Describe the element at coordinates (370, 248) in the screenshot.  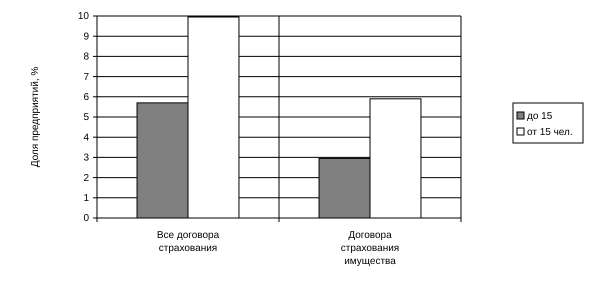
I see `x-tick-label: Договора страхования имущества` at that location.